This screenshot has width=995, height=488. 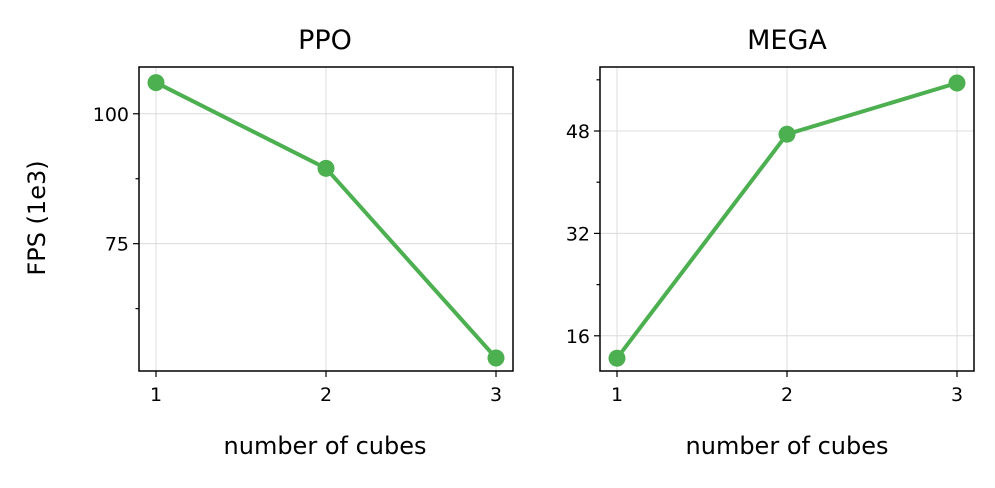 I want to click on ppo-x-tick-label: 2, so click(x=326, y=395).